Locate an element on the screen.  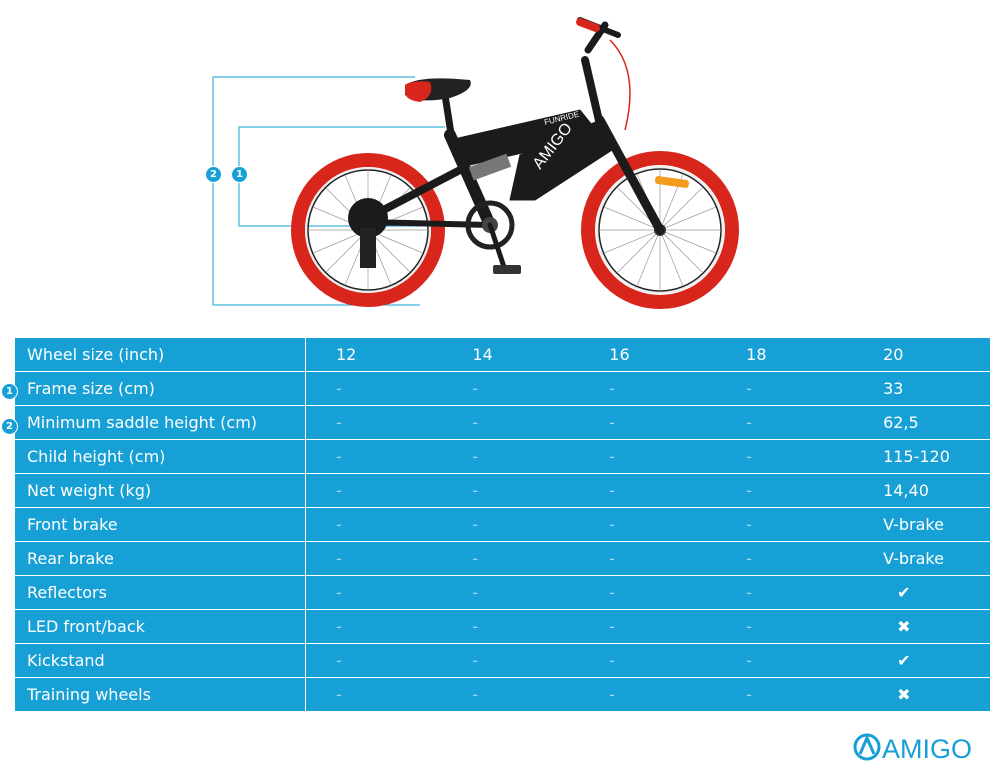
row-label: Frame size (cm) is located at coordinates (160, 388).